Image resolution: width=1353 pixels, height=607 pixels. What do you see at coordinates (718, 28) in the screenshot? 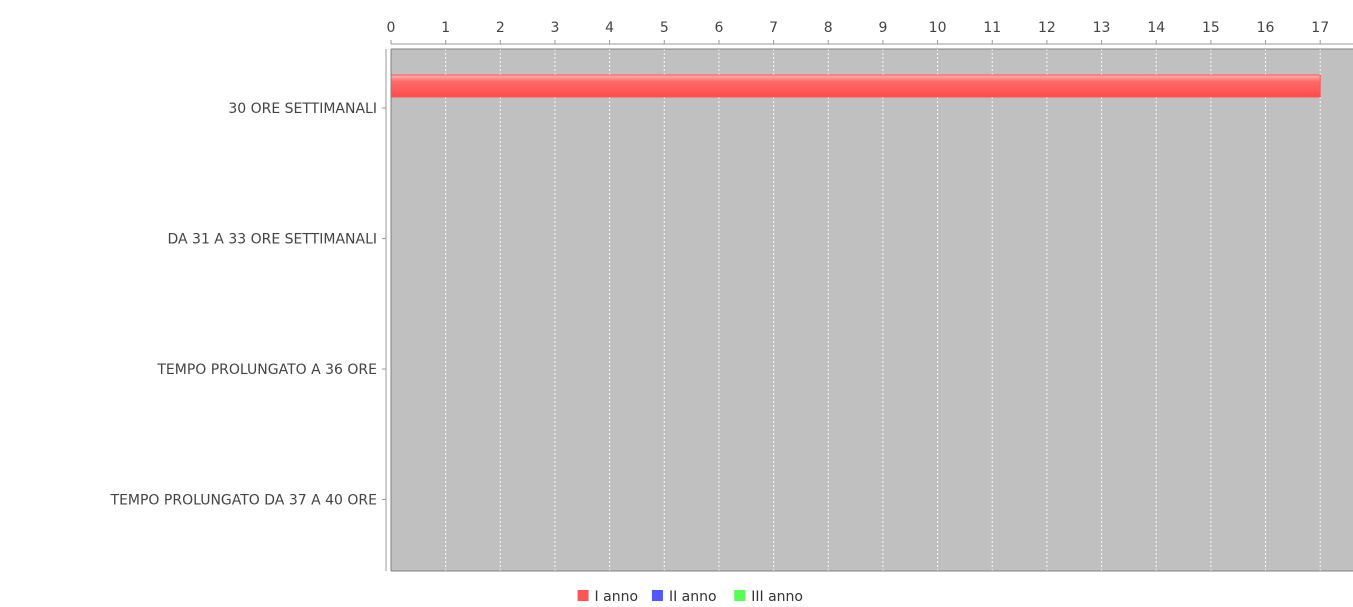
I see `x-tick-label: 6` at bounding box center [718, 28].